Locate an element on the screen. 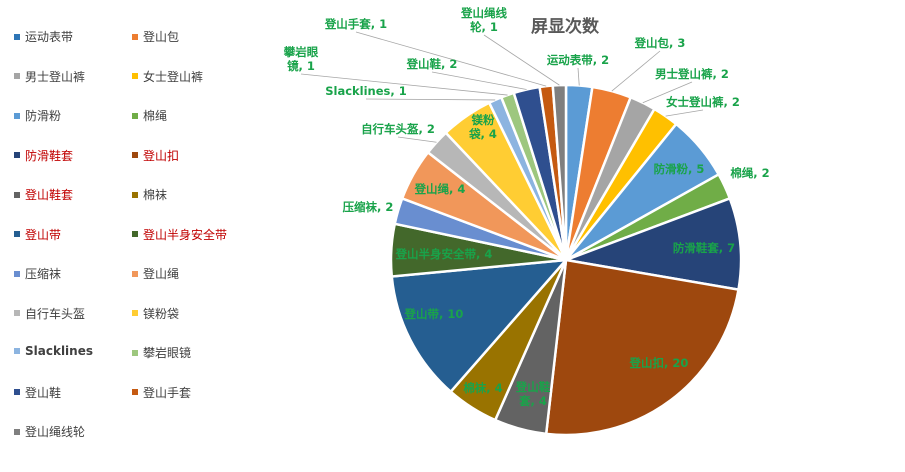  data-label-line: 登山包, 3 is located at coordinates (660, 43).